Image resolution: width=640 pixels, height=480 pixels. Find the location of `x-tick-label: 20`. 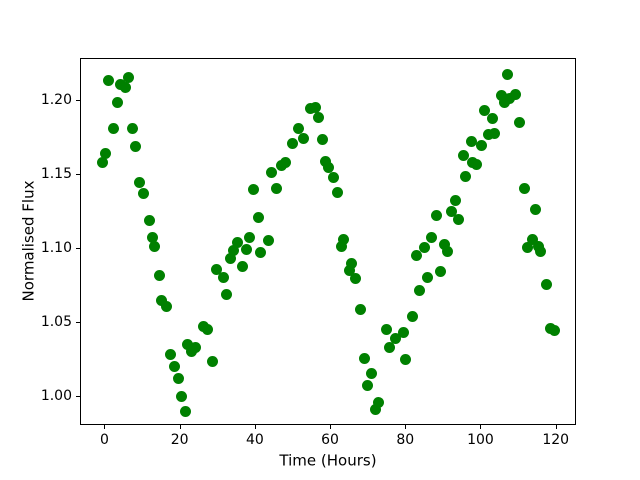

x-tick-label: 20 is located at coordinates (179, 440).